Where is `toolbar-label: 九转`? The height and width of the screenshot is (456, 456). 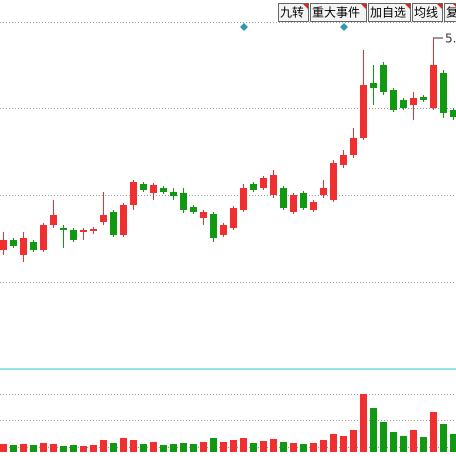 toolbar-label: 九转 is located at coordinates (292, 12).